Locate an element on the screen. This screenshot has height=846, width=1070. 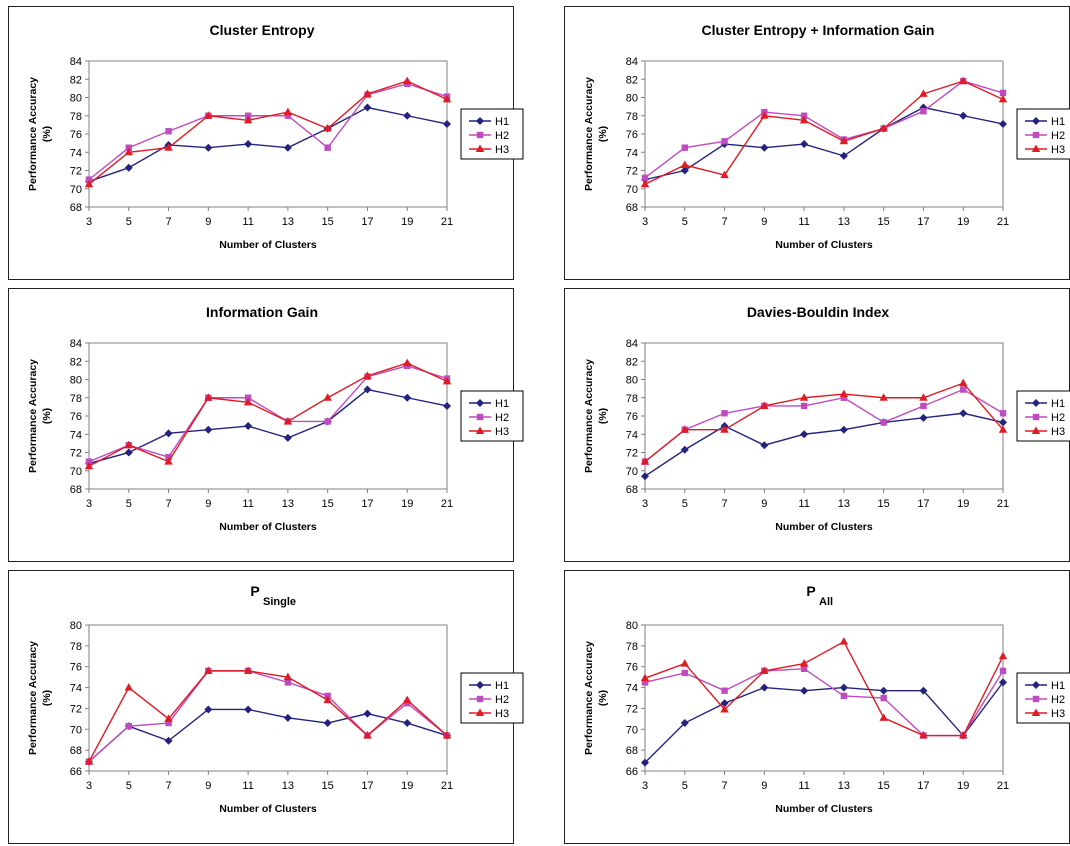
legend-marker-h2 is located at coordinates (1036, 417).